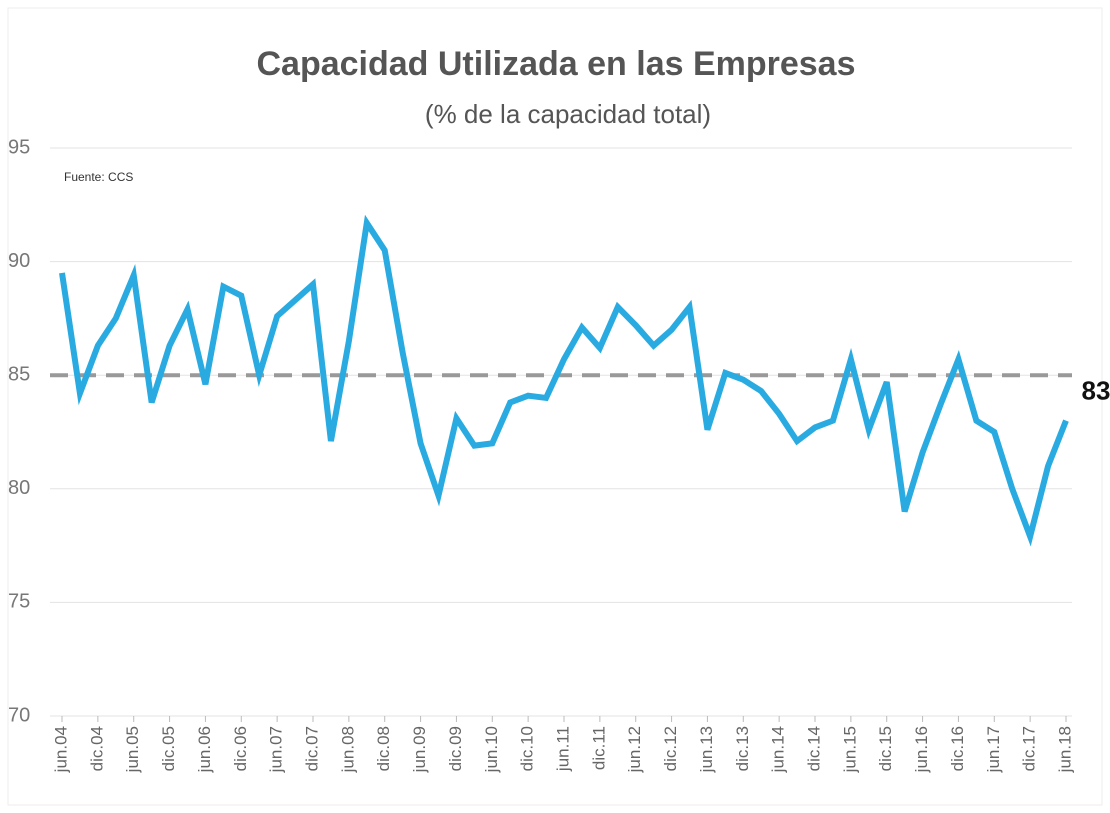 The width and height of the screenshot is (1110, 813). I want to click on x-tick-label: jun.10, so click(491, 749).